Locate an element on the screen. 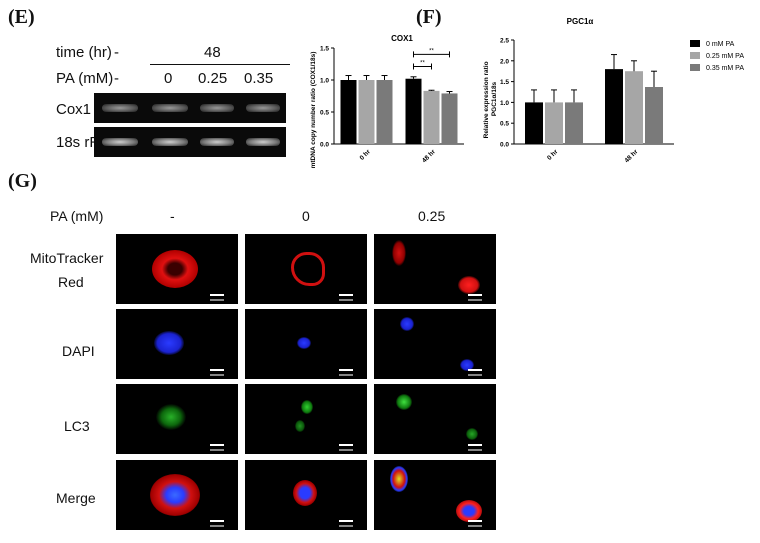 The height and width of the screenshot is (543, 760). micrograph-mitotracker-control is located at coordinates (177, 269).